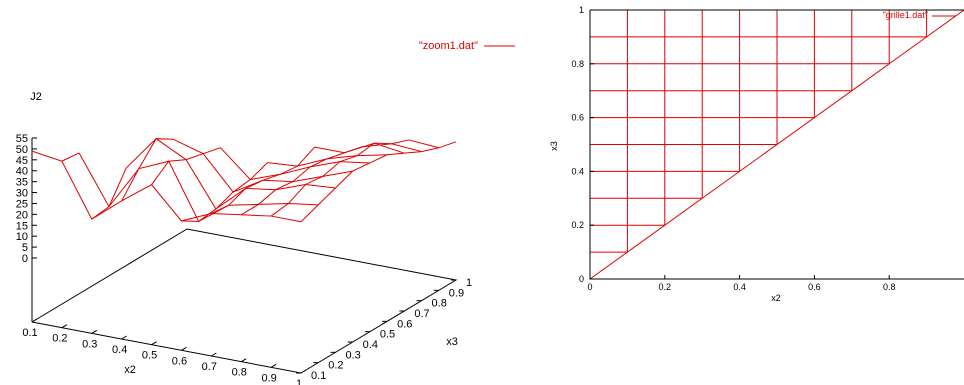 This screenshot has height=385, width=964. I want to click on z-tick-label: 15, so click(22, 226).